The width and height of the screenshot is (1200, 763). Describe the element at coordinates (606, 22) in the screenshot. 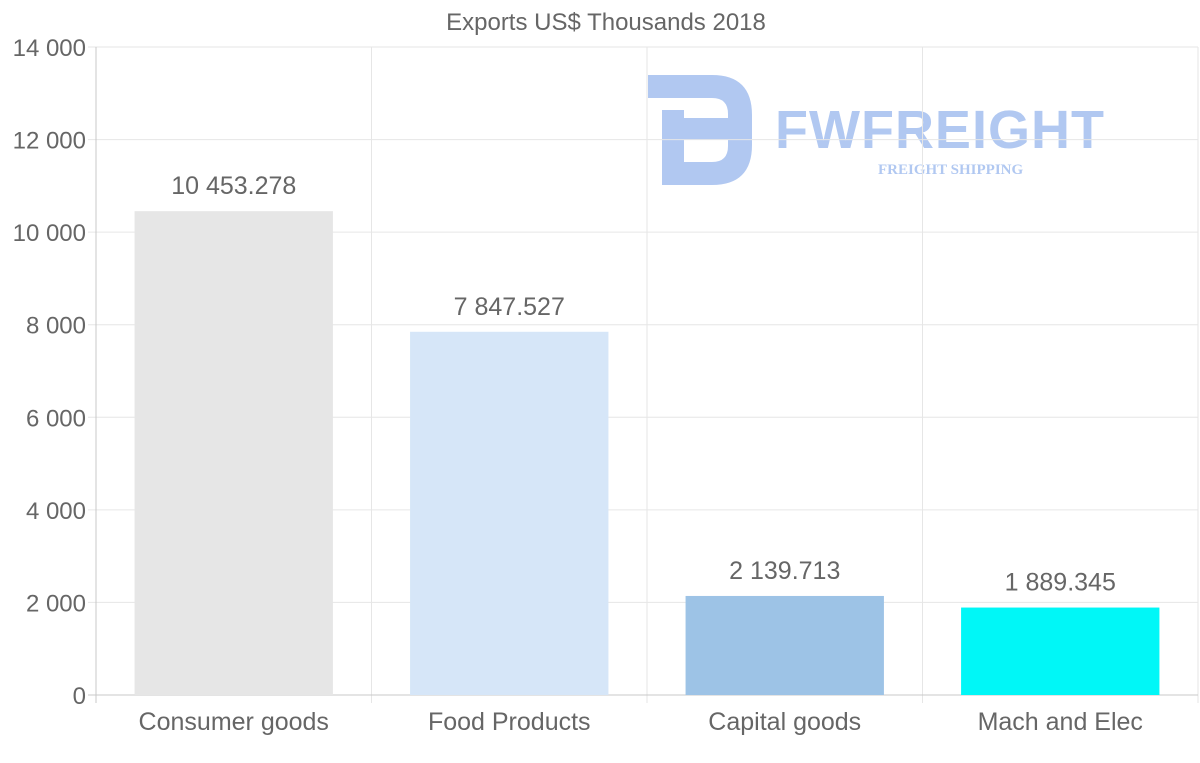

I see `chart-title: Exports US$ Thousands 2018` at that location.